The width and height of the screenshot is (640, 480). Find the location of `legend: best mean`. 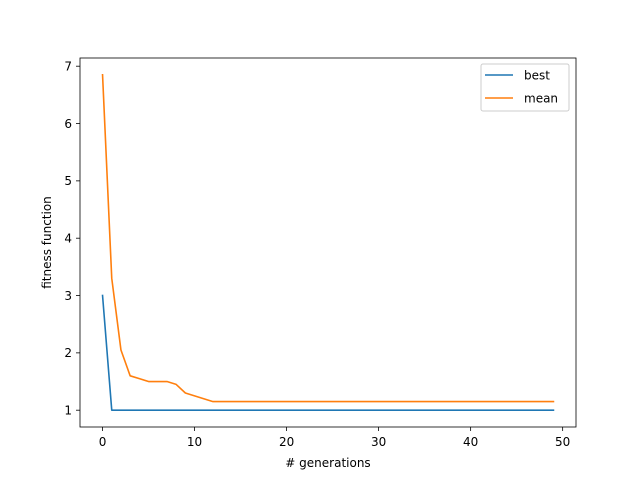

legend: best mean is located at coordinates (525, 87).